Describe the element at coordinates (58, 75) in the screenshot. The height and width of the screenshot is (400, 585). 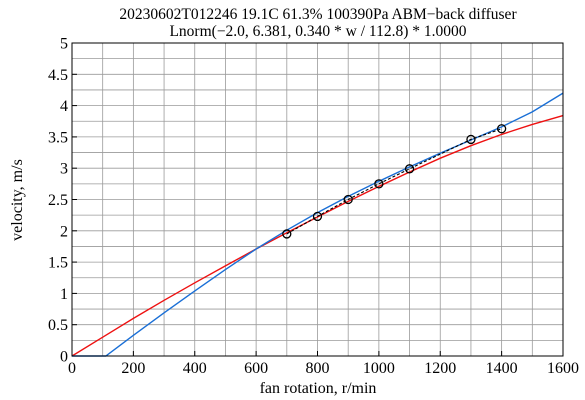
I see `y-tick-label: 4.5` at that location.